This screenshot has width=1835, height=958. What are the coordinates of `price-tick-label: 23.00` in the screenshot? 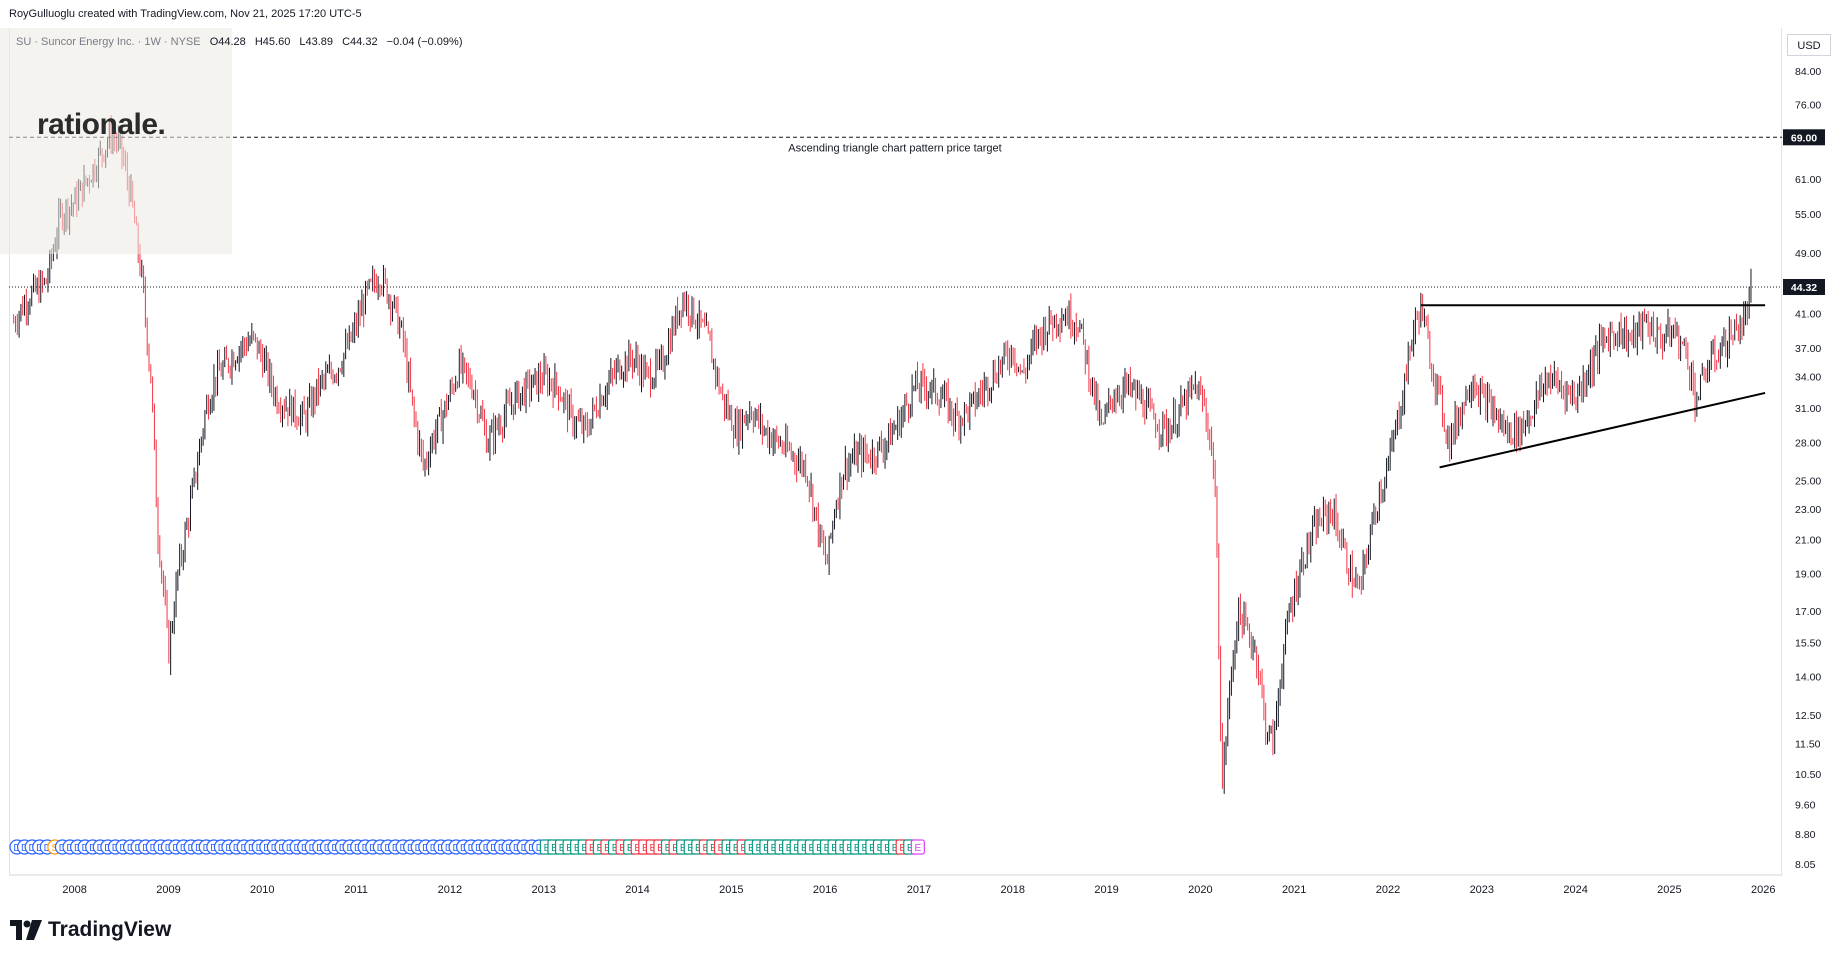 It's located at (1808, 510).